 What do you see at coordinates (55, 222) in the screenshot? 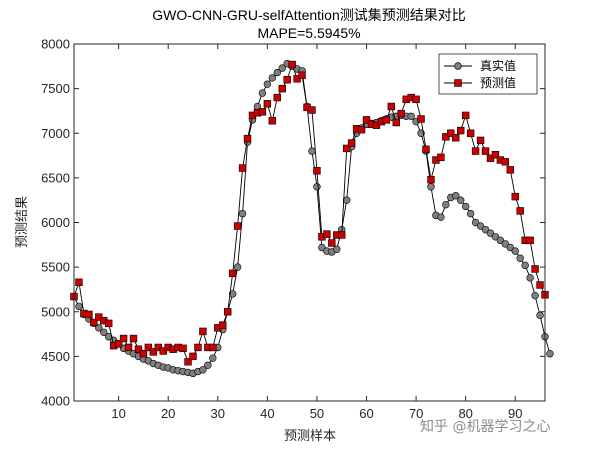
I see `y-tick-label: 6000` at bounding box center [55, 222].